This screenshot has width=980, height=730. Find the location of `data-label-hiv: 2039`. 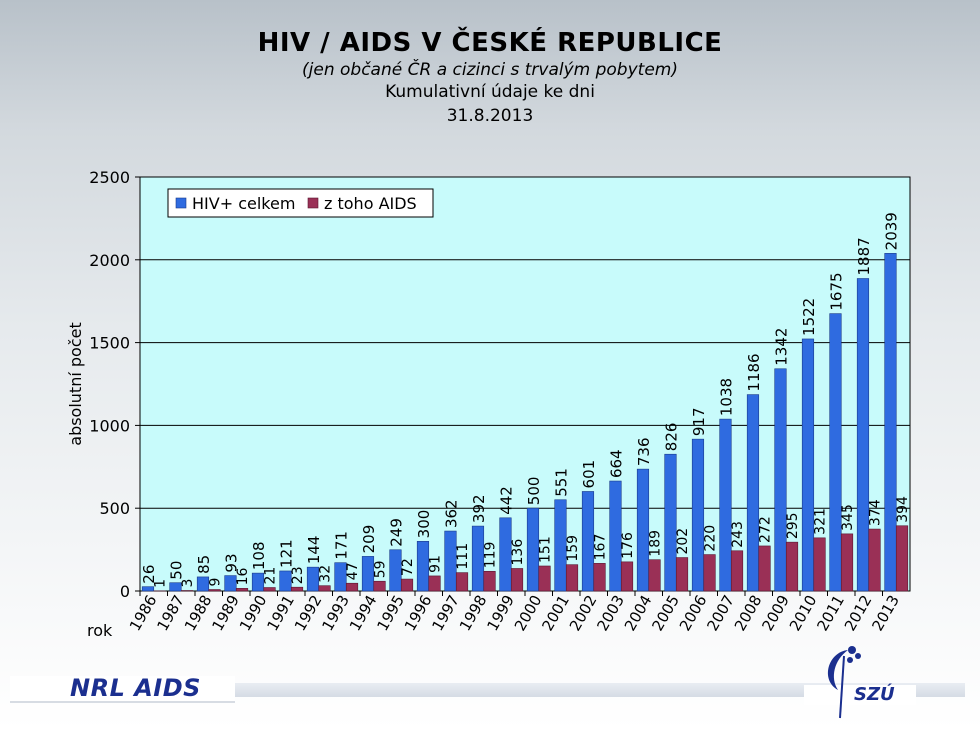

data-label-hiv: 2039 is located at coordinates (891, 231).